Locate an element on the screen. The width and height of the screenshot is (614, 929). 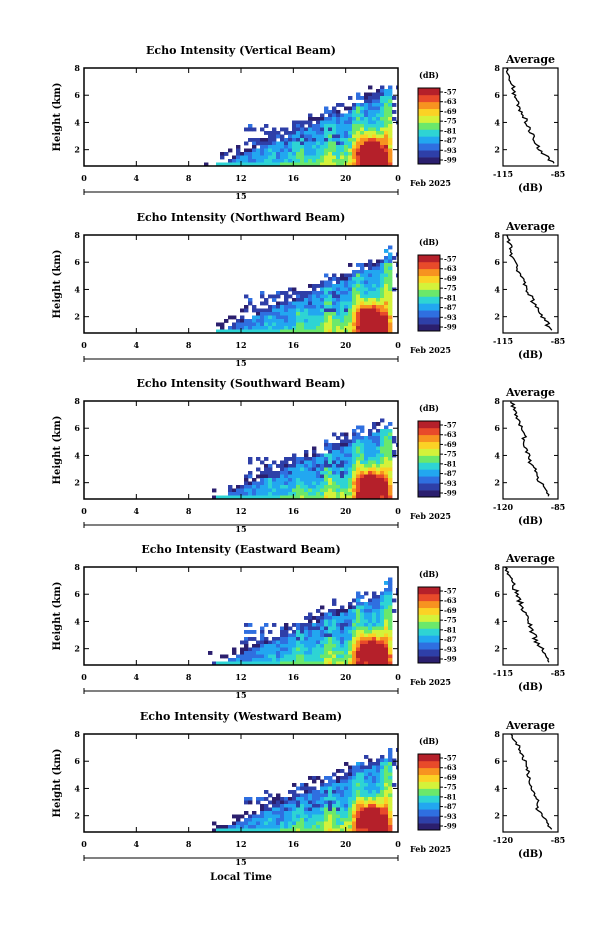
panel-title: Echo Intensity (Eastward Beam) is located at coordinates (240, 549).